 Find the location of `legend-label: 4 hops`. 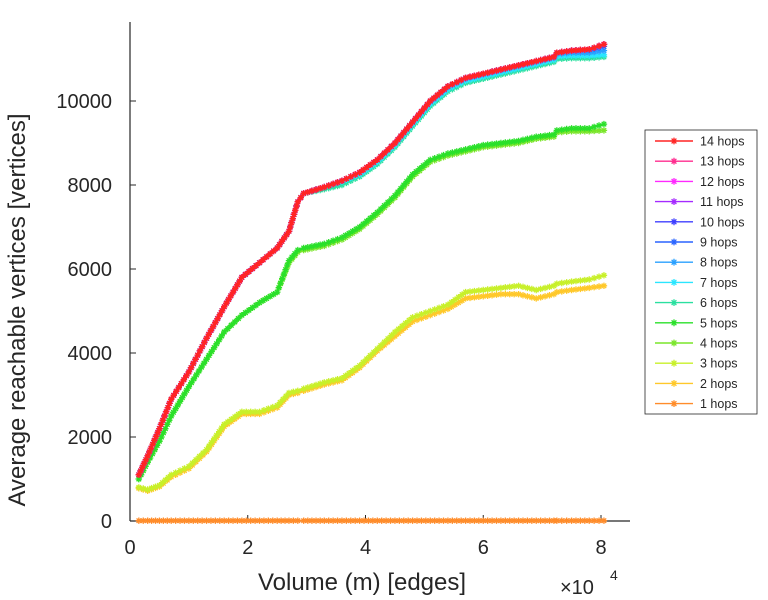

legend-label: 4 hops is located at coordinates (719, 344).